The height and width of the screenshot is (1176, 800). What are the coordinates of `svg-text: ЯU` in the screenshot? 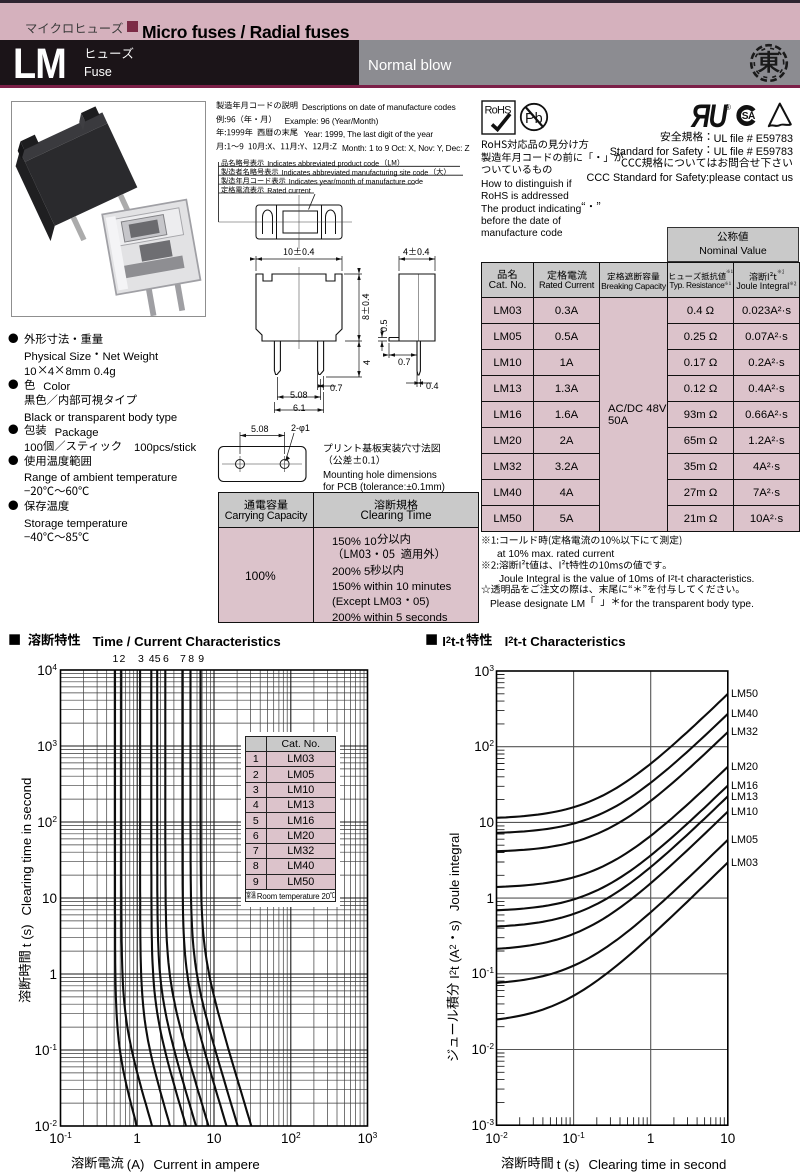 It's located at (709, 117).